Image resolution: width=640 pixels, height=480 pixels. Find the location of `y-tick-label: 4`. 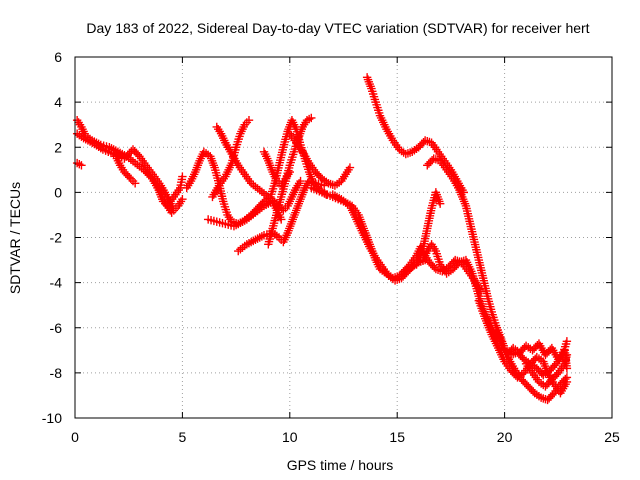

y-tick-label: 4 is located at coordinates (58, 102).